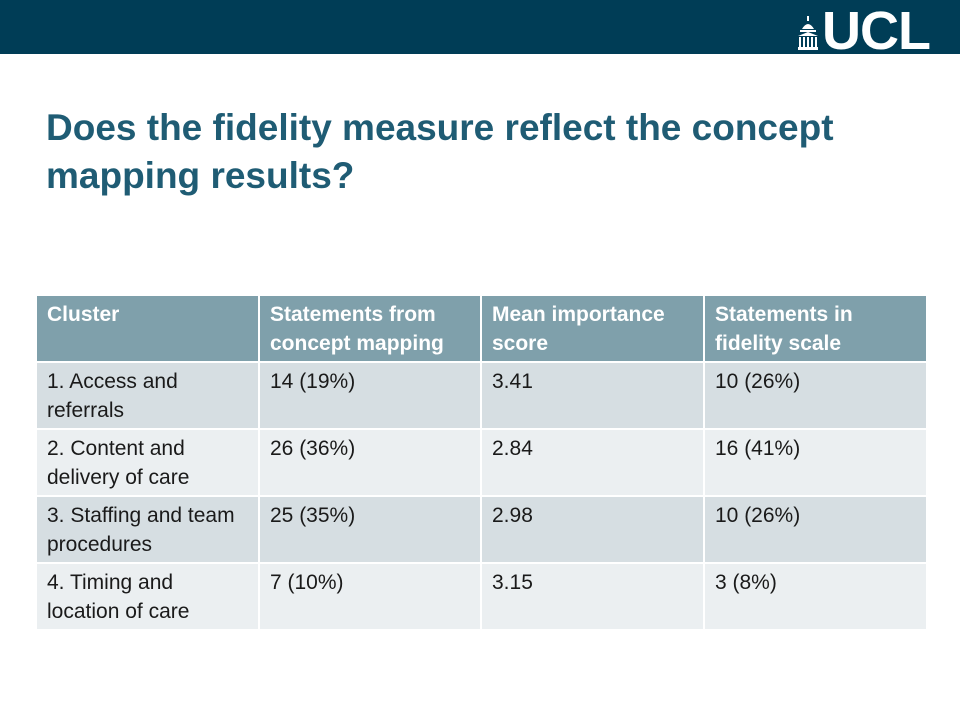 The width and height of the screenshot is (960, 720). What do you see at coordinates (815, 596) in the screenshot?
I see `cell-statements-fidelity: 3 (8%)` at bounding box center [815, 596].